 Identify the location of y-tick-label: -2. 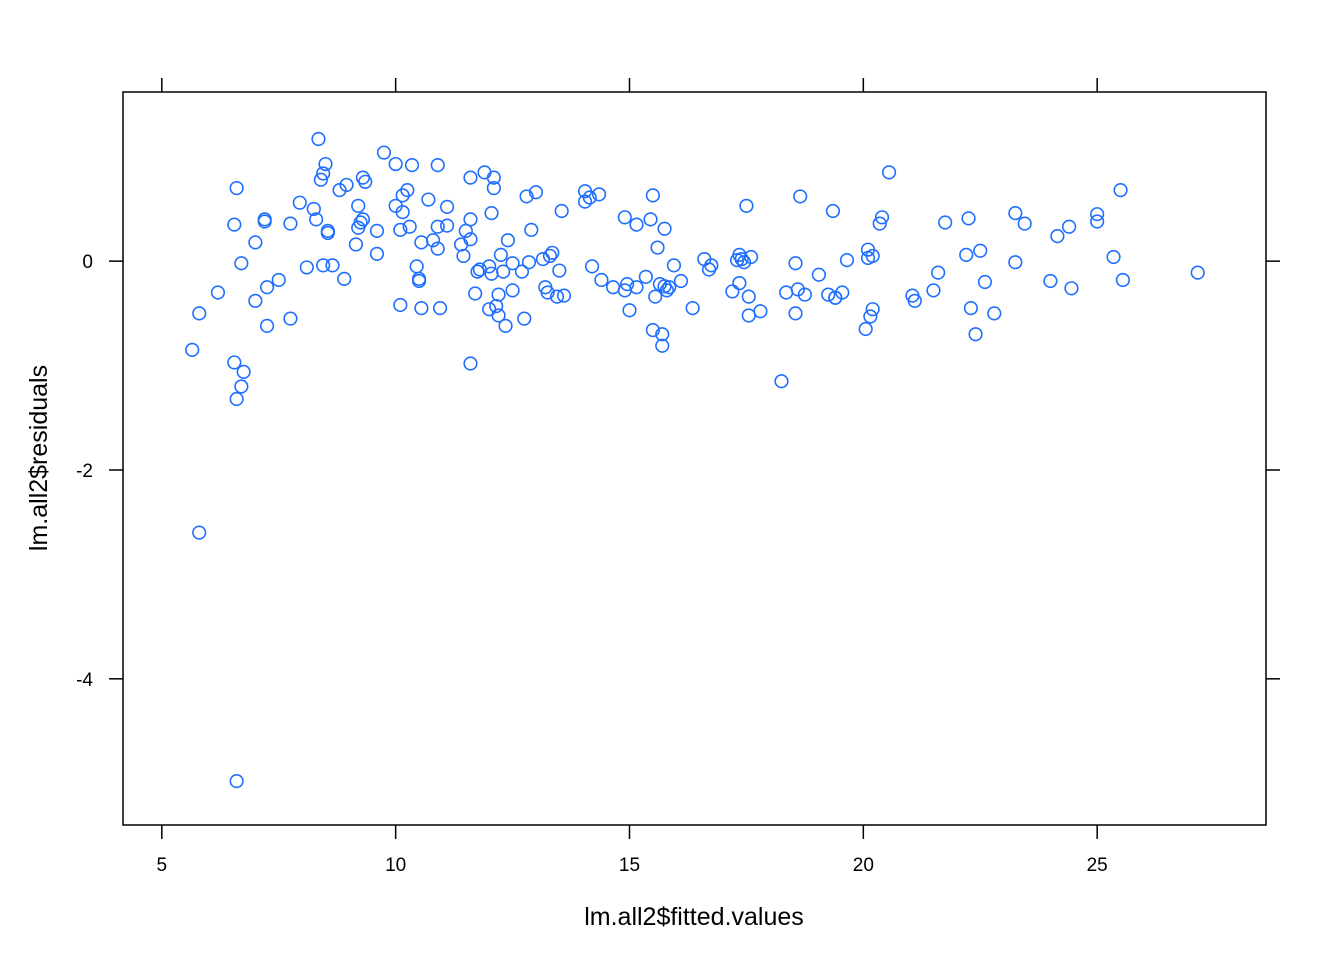
(84, 471).